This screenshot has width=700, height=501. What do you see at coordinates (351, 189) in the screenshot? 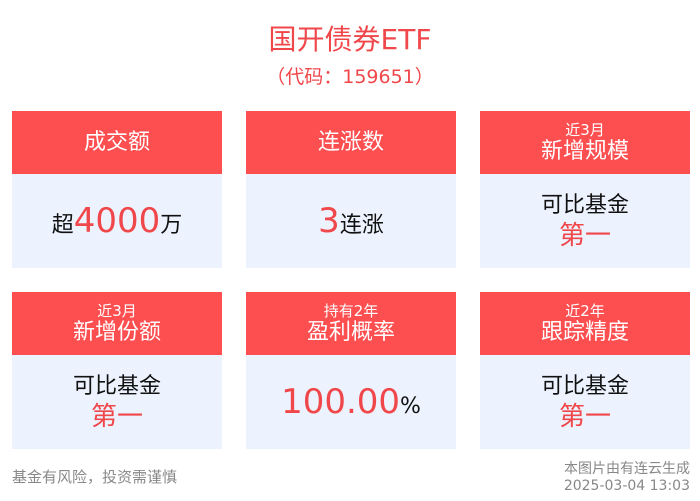
I see `card-streak: 连涨数 3连涨` at bounding box center [351, 189].